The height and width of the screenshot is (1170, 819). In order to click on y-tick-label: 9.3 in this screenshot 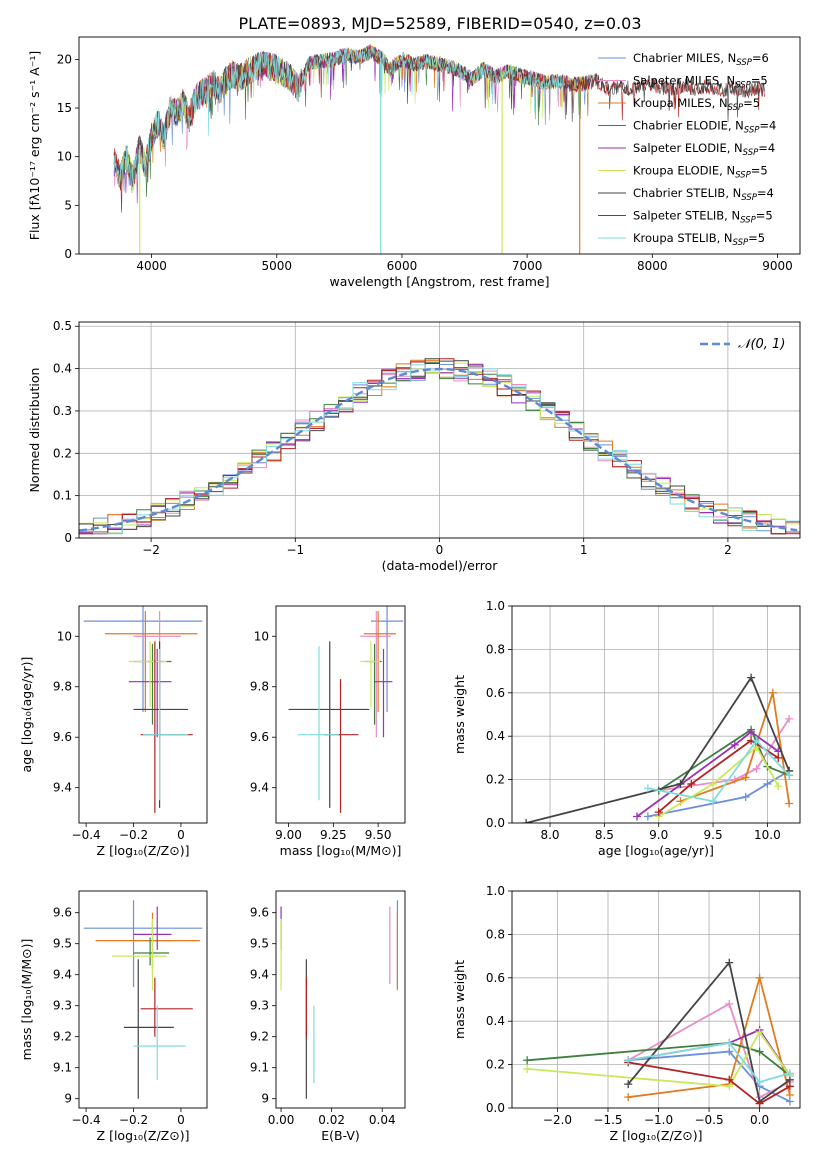, I will do `click(259, 1006)`.